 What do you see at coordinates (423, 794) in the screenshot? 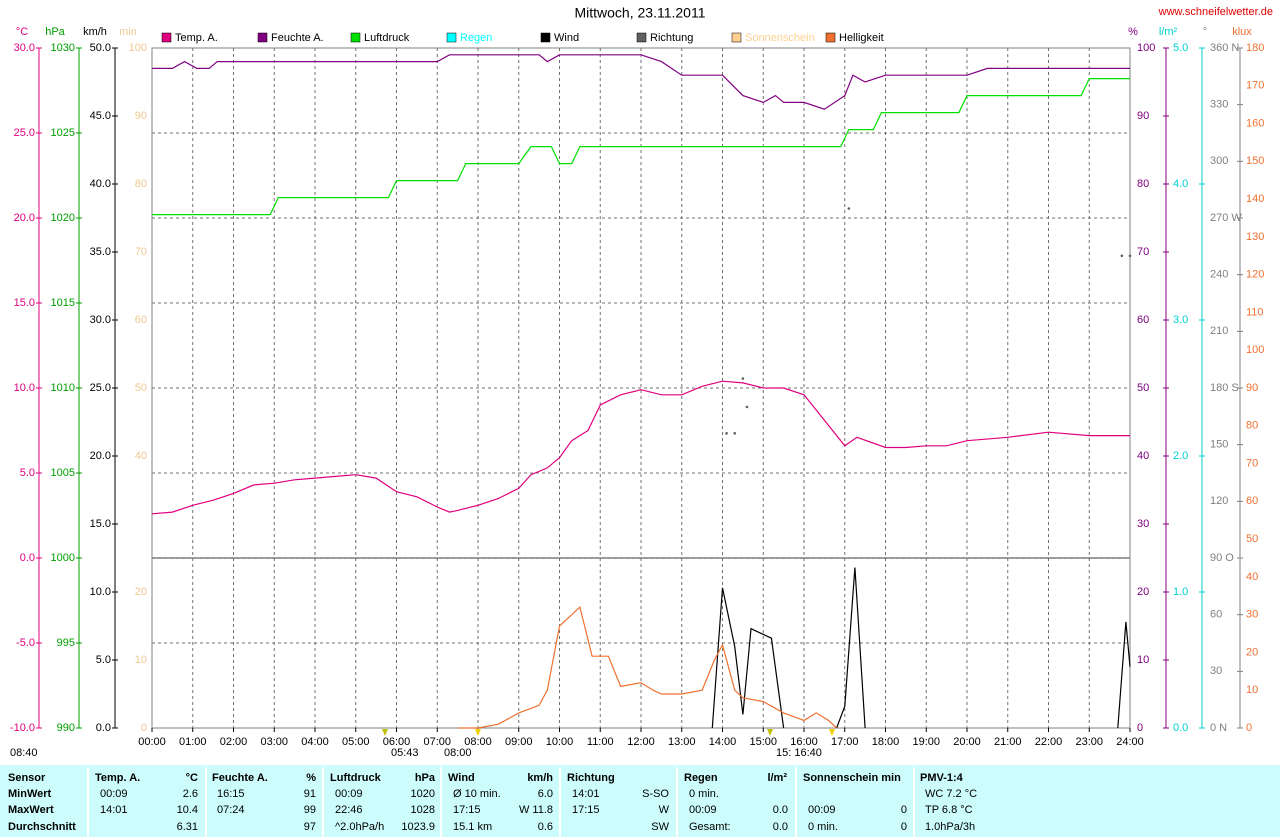
I see `table-cell: 1020` at bounding box center [423, 794].